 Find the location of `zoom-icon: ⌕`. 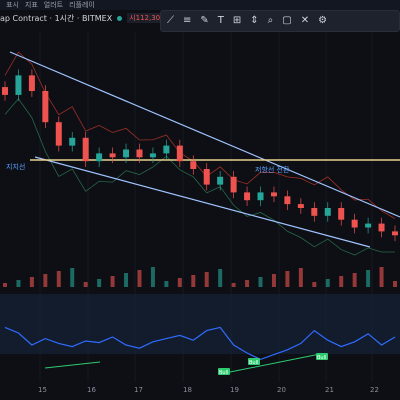

zoom-icon: ⌕ is located at coordinates (270, 20).